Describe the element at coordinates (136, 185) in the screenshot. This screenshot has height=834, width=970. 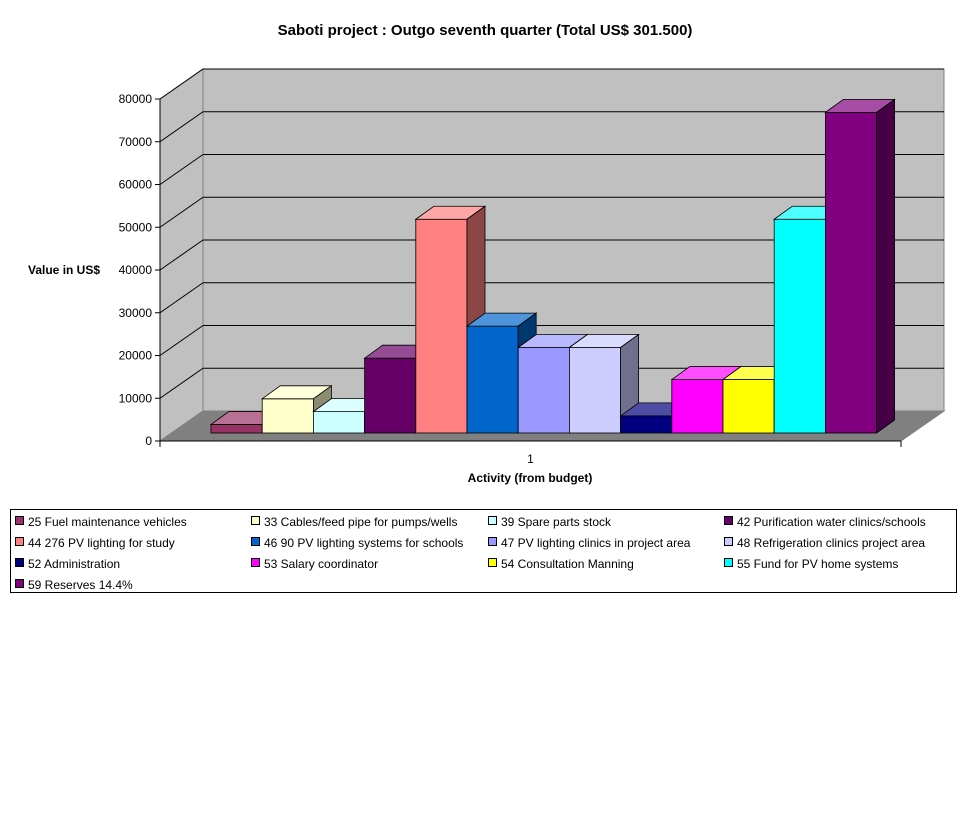
I see `y-tick-label: 60000` at that location.